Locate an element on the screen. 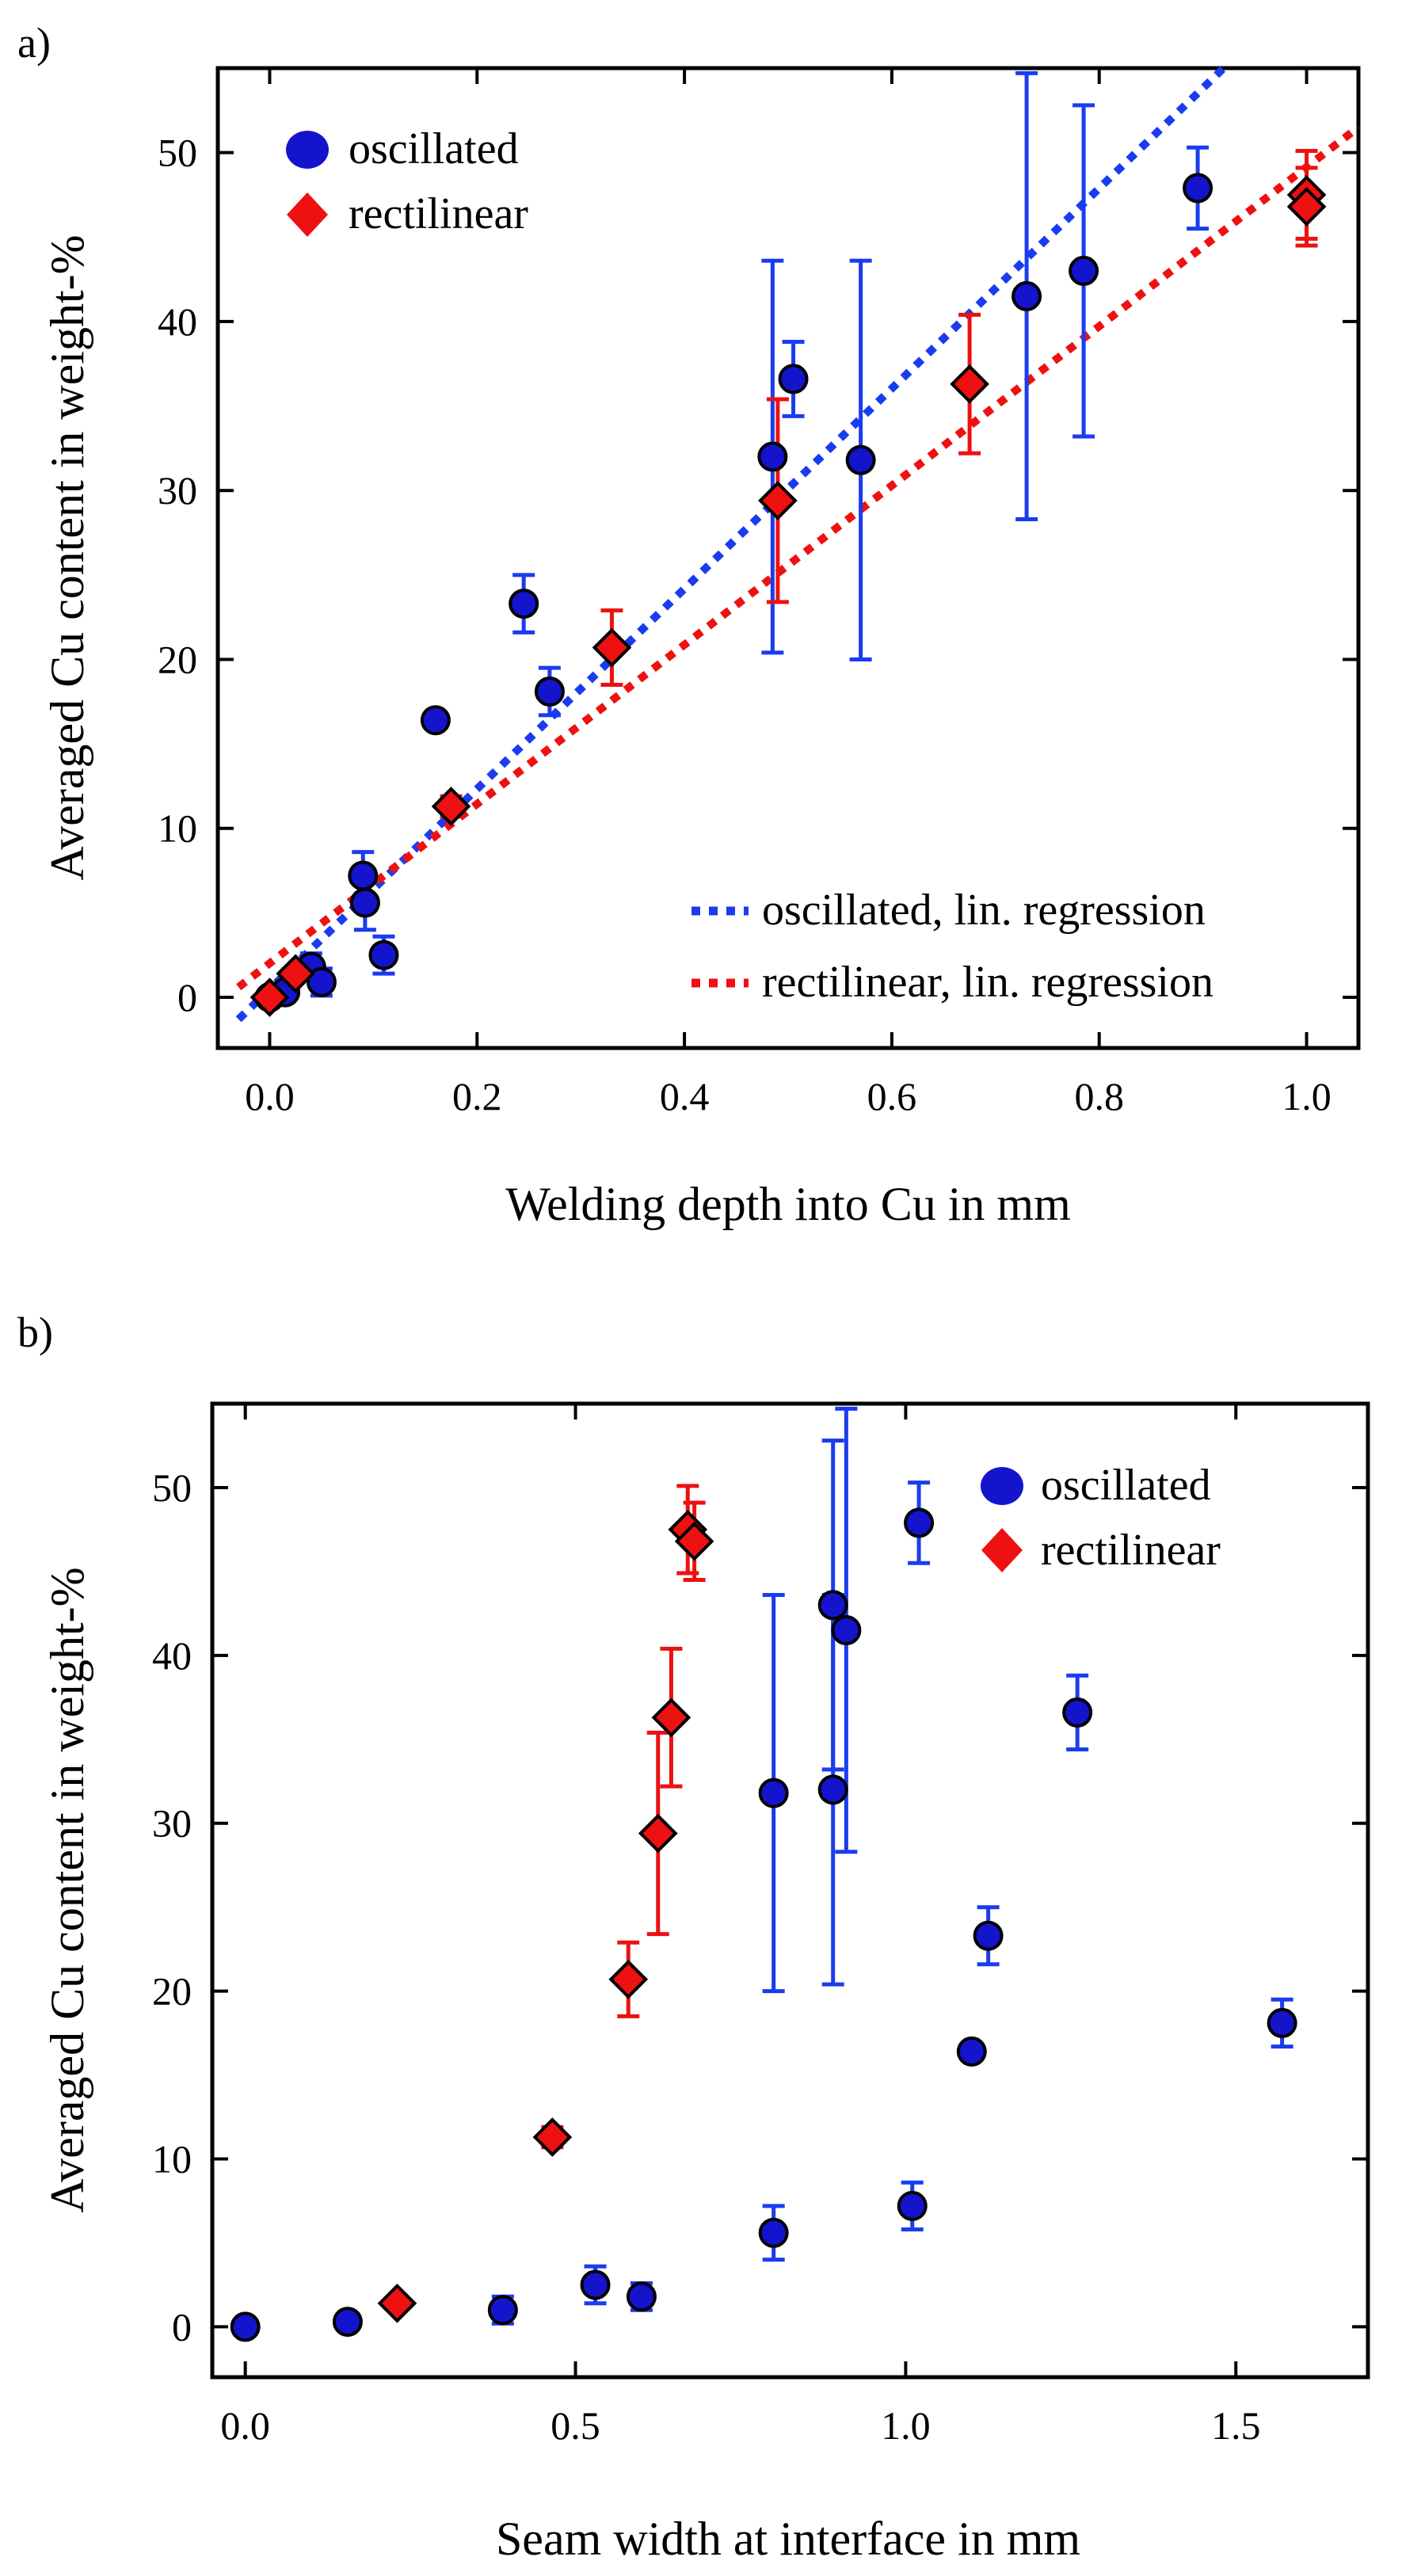  x-axis-label-b: Seam width at interface in mm is located at coordinates (788, 2539).